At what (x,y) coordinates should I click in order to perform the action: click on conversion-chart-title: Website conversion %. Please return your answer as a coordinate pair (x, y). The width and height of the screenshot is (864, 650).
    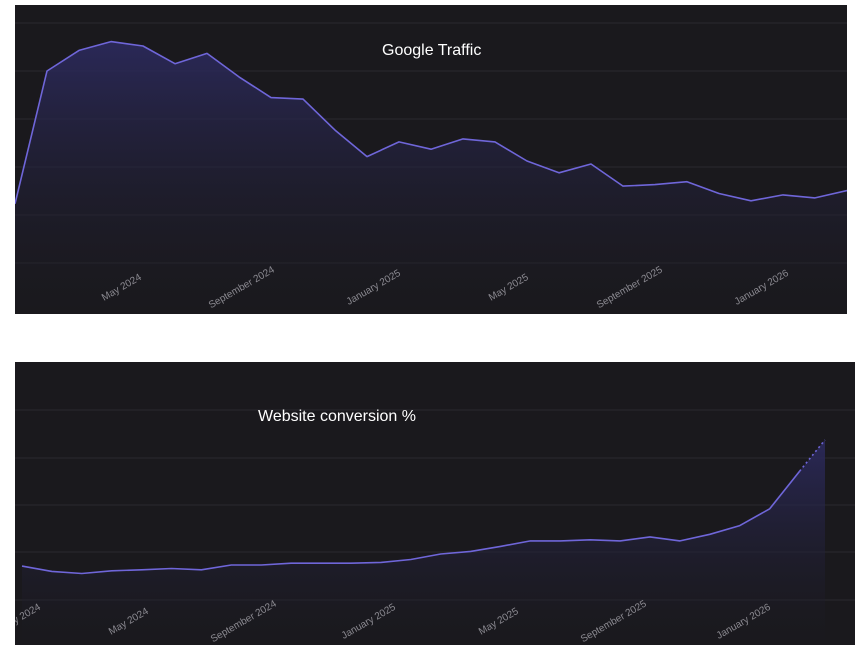
    Looking at the image, I should click on (337, 416).